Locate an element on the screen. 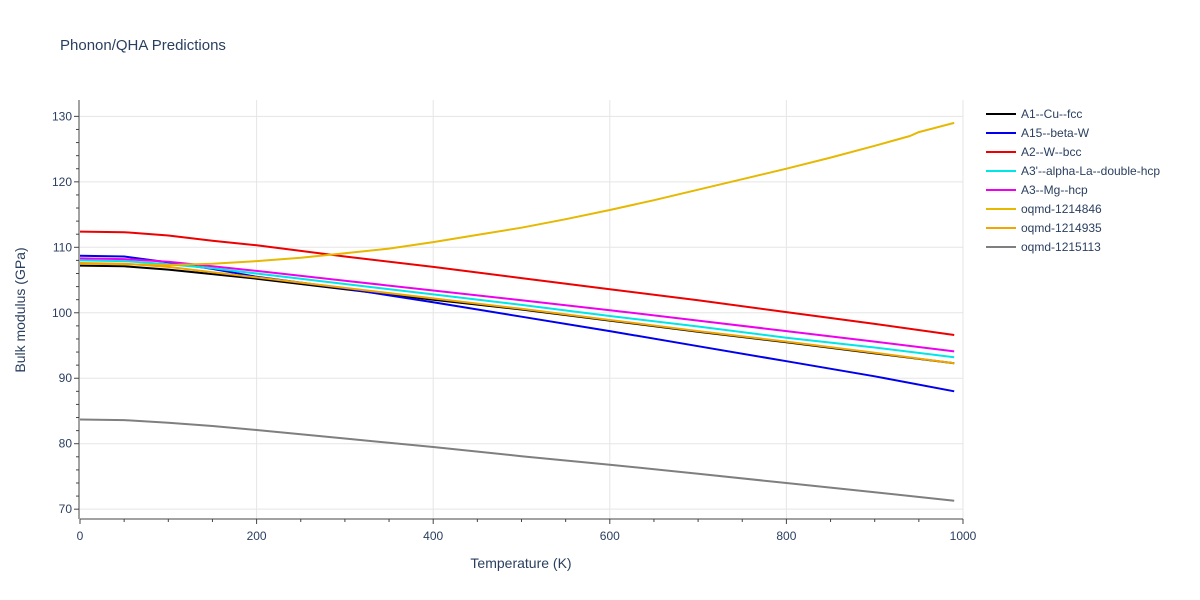  x-tick-label: 1000 is located at coordinates (963, 536).